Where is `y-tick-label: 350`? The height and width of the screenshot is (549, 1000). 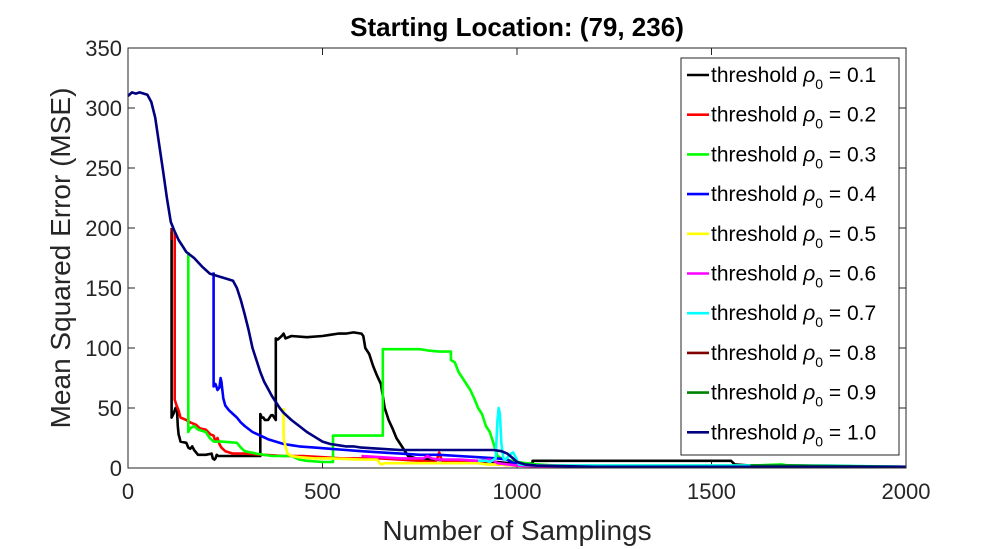 y-tick-label: 350 is located at coordinates (103, 48).